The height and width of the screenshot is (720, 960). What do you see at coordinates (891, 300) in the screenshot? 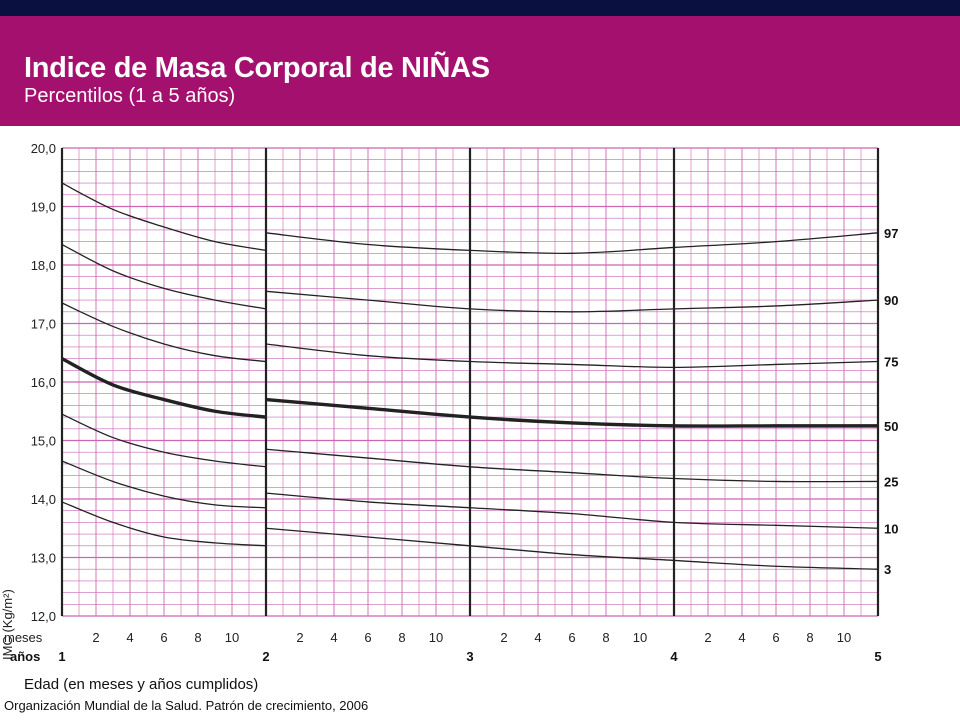
I see `percentile-90-label: 90` at bounding box center [891, 300].